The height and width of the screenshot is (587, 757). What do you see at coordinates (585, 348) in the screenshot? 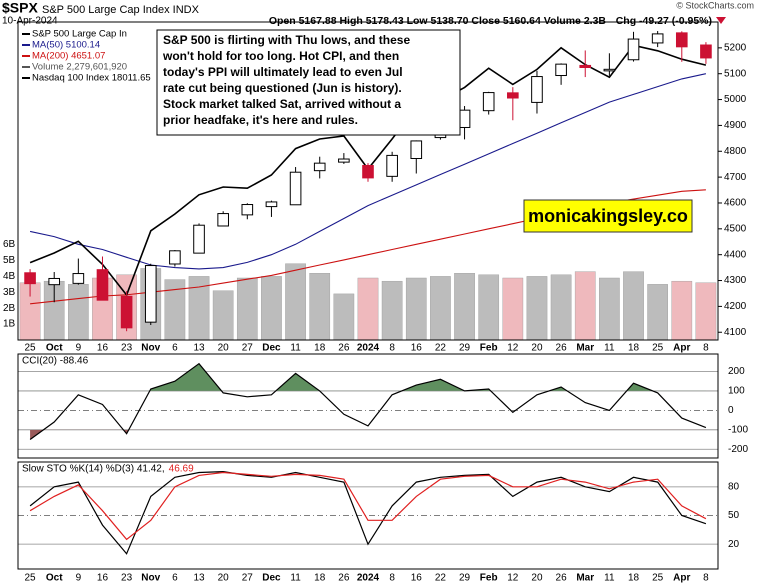
I see `x-tick-label: Mar` at bounding box center [585, 348].